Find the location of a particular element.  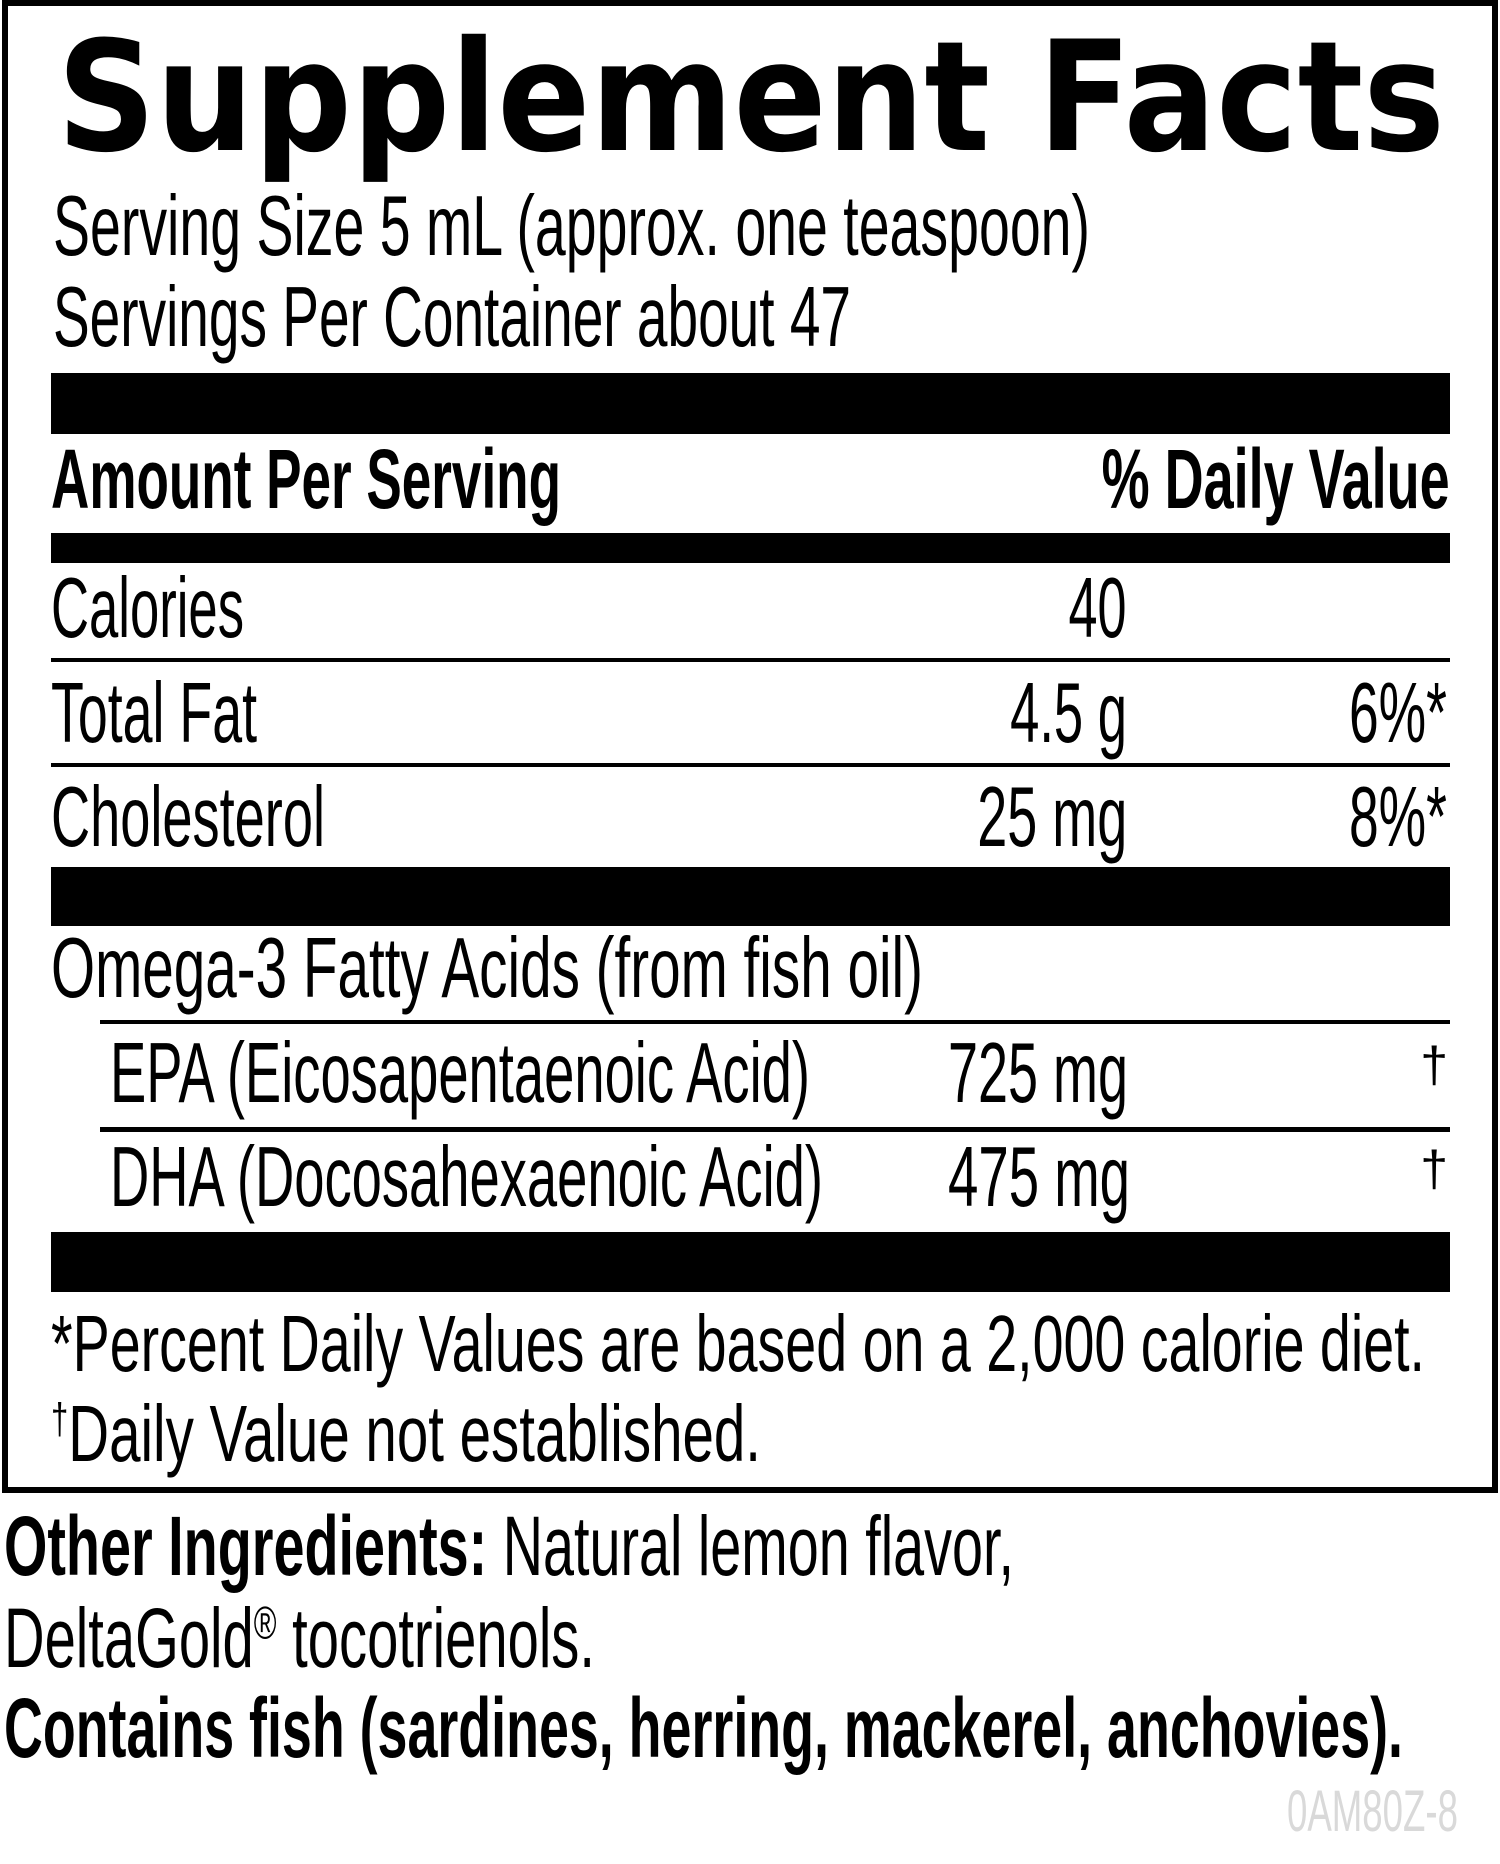

nutrient-name: DHA (Docosahexaenoic Acid) is located at coordinates (466, 1177).